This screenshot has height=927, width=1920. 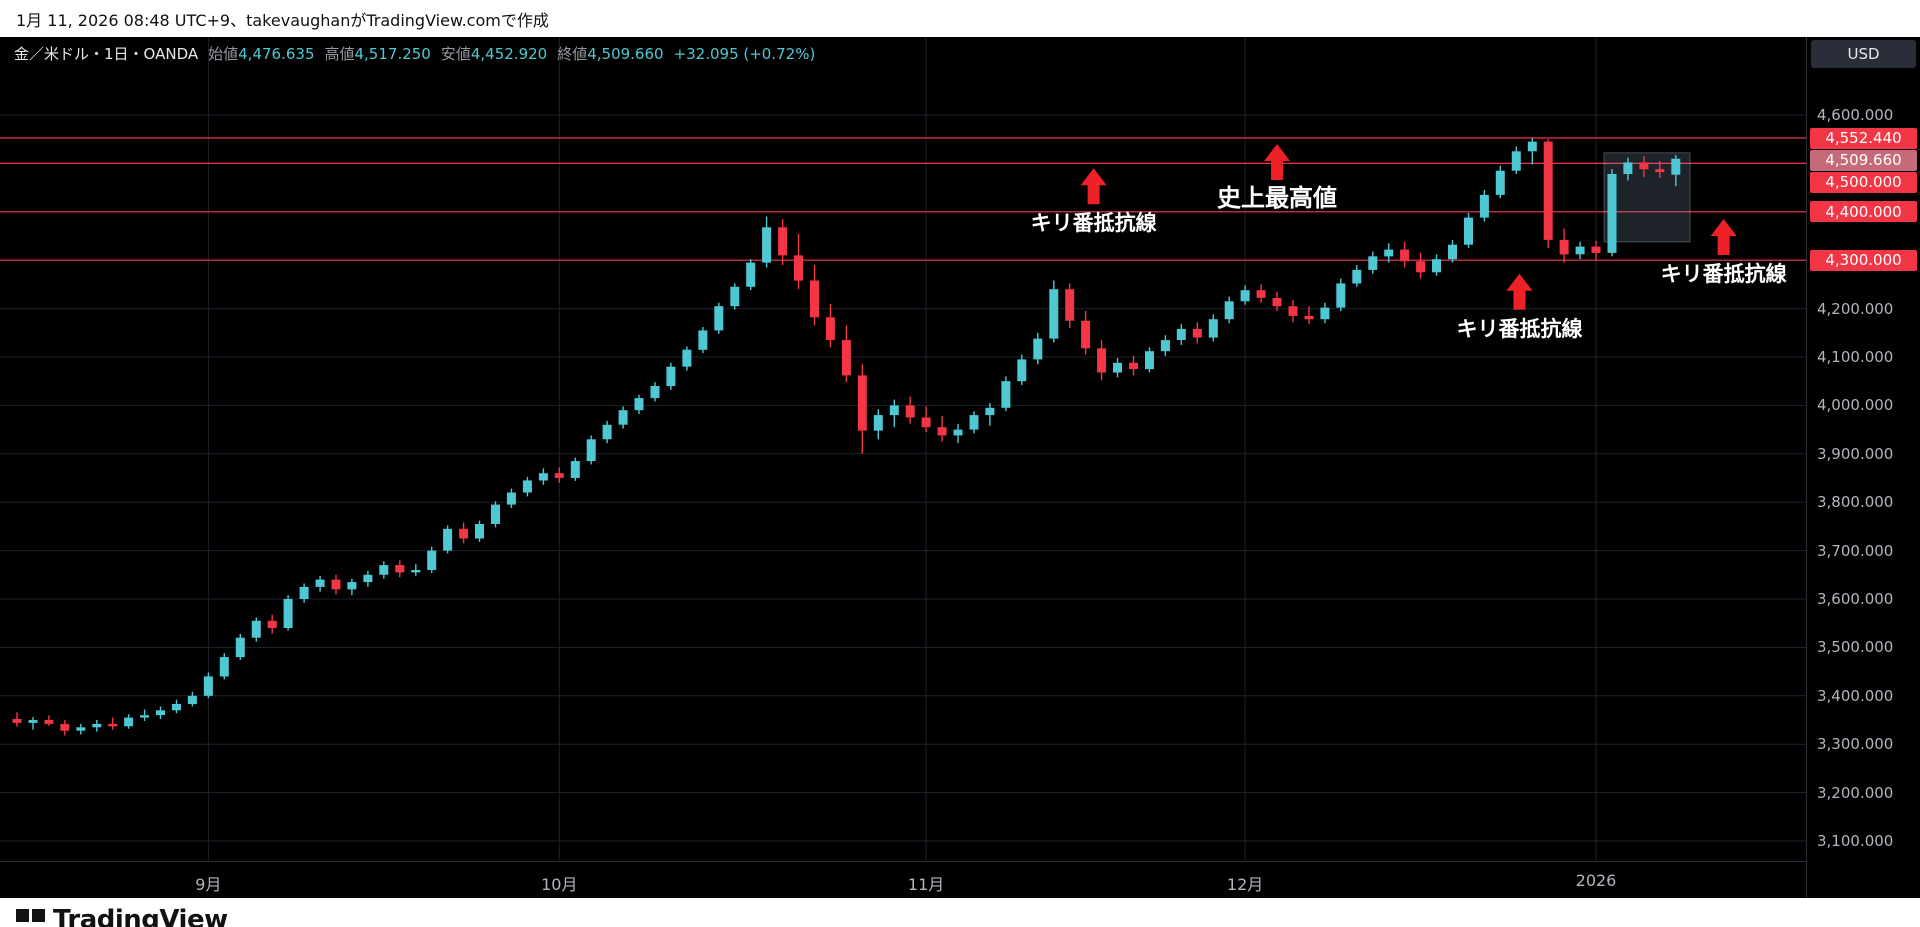 What do you see at coordinates (1596, 880) in the screenshot?
I see `time-axis-tick: 2026` at bounding box center [1596, 880].